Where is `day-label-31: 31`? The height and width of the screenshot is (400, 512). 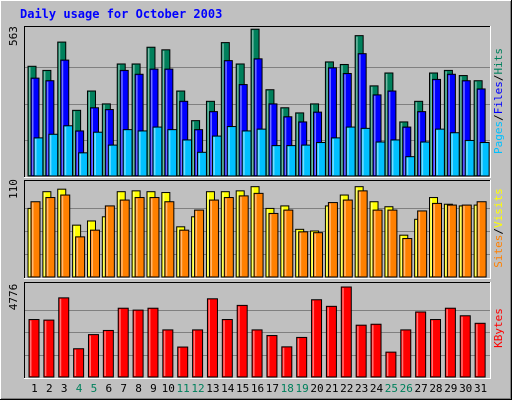
day-label-31: 31 is located at coordinates (480, 388).